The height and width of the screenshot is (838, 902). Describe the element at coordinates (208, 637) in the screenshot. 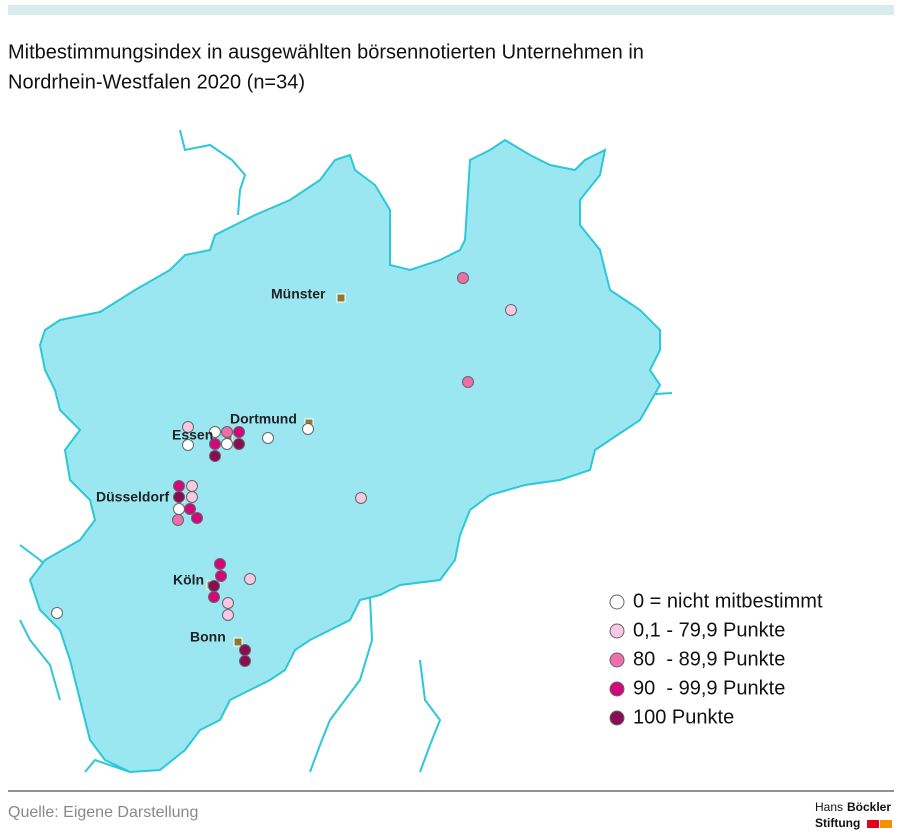

I see `city-label: Bonn` at that location.